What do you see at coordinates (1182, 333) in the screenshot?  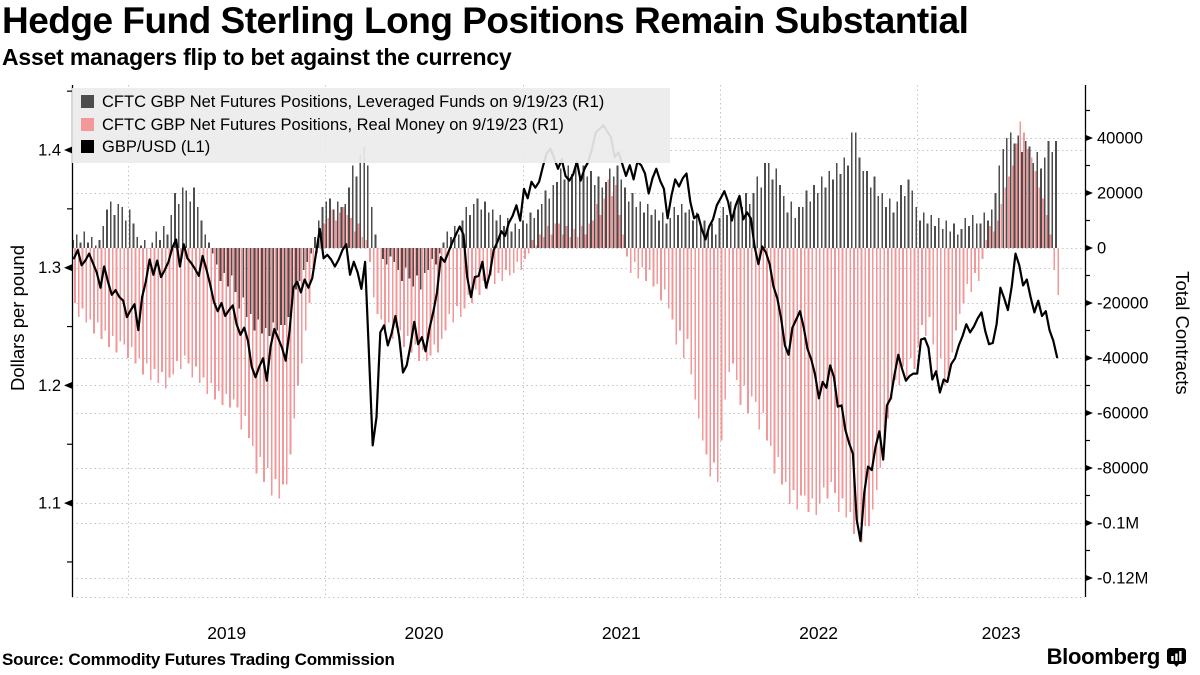 I see `right-axis-title: Total Contracts` at bounding box center [1182, 333].